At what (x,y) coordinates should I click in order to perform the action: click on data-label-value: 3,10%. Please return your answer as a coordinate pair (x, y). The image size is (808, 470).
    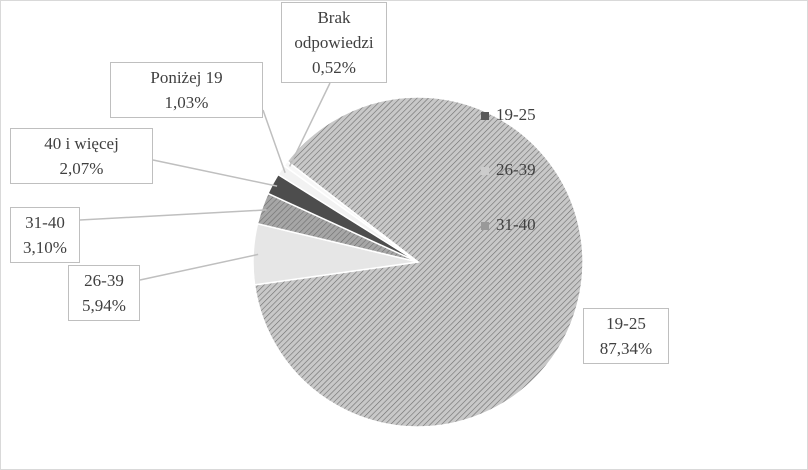
    Looking at the image, I should click on (45, 247).